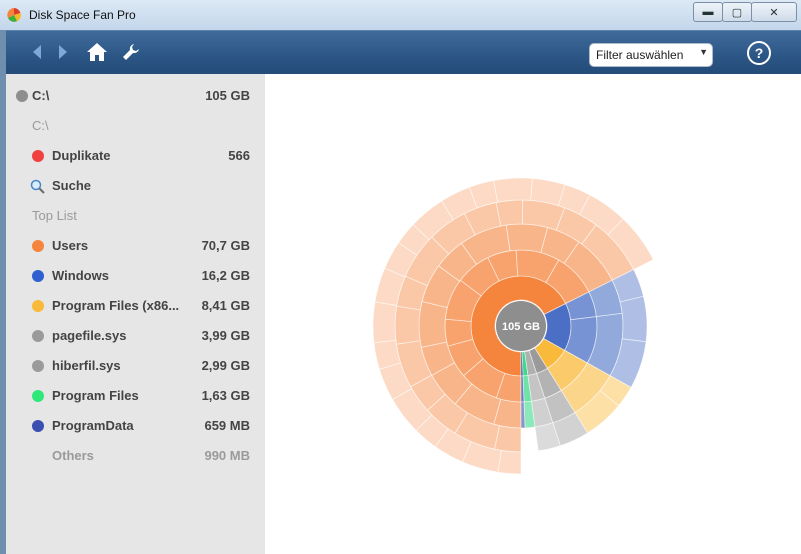 Image resolution: width=801 pixels, height=554 pixels. What do you see at coordinates (38, 336) in the screenshot?
I see `pagefile-dot-icon` at bounding box center [38, 336].